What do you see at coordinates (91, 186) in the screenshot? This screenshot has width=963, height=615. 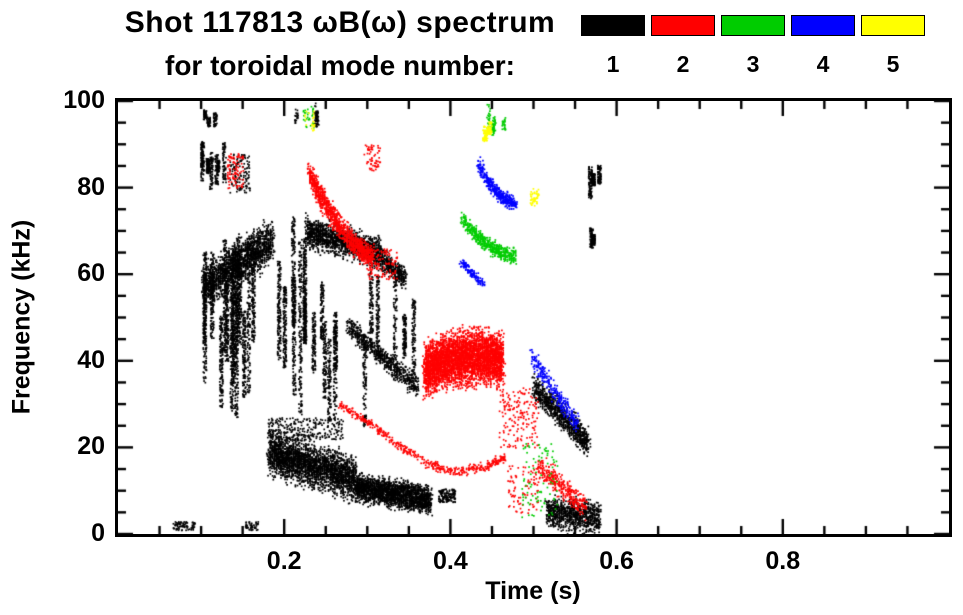 I see `y-tick-label: 80` at bounding box center [91, 186].